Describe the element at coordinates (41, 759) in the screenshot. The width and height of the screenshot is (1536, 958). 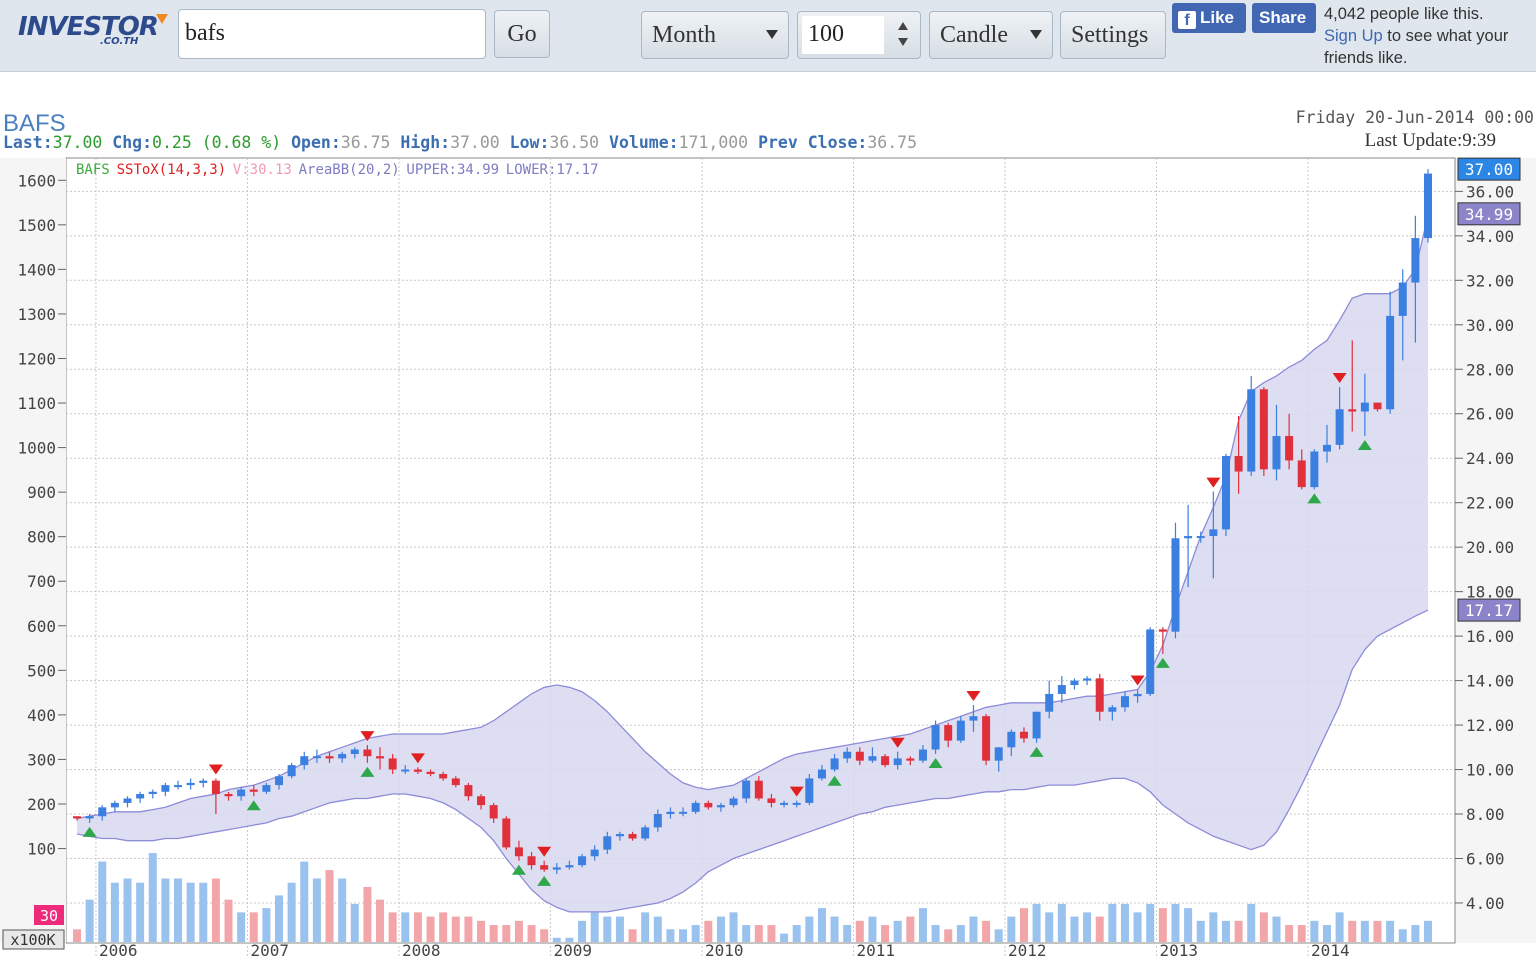
I see `left-axis-label: 300` at that location.